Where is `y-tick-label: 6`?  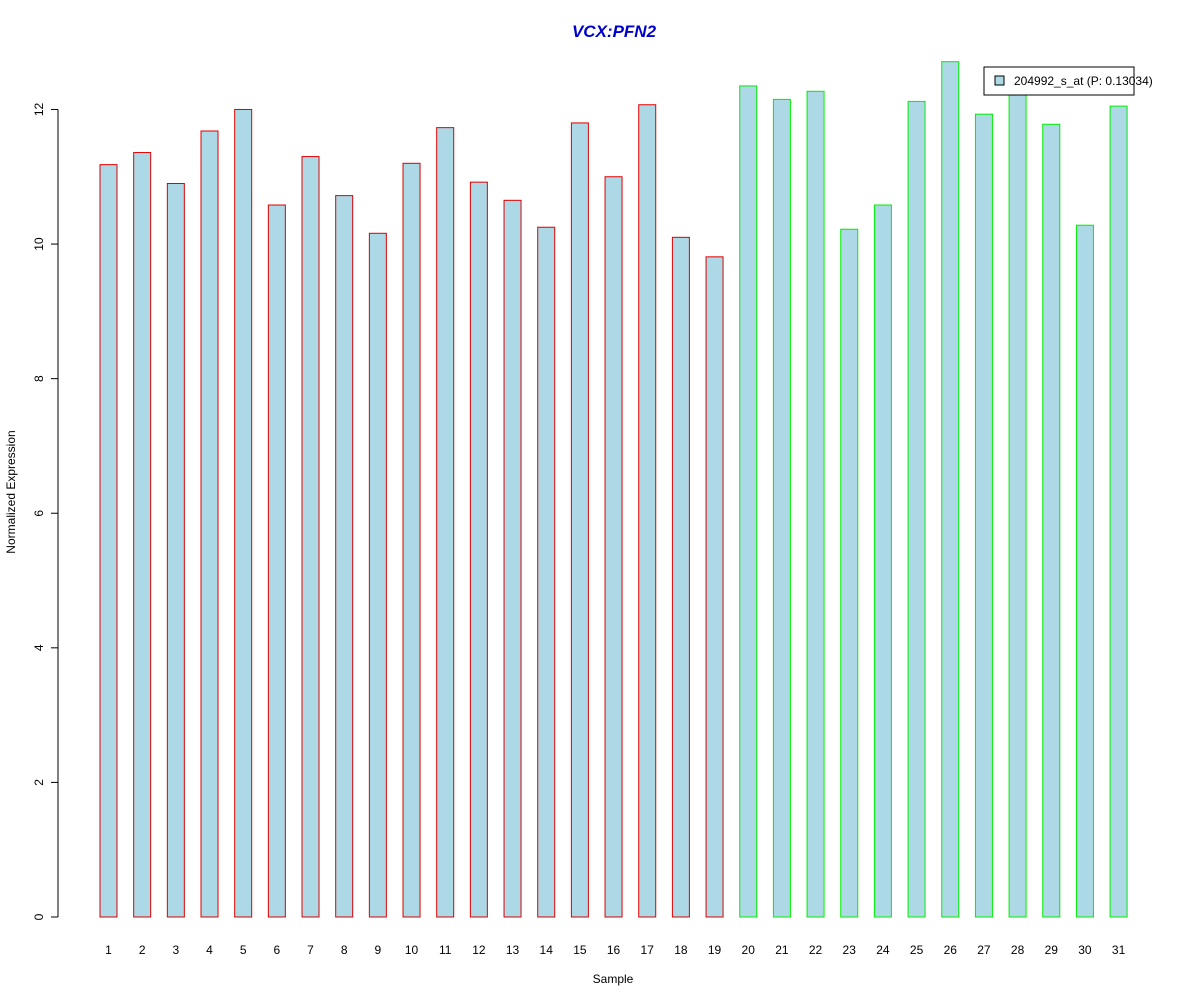
y-tick-label: 6 is located at coordinates (39, 513).